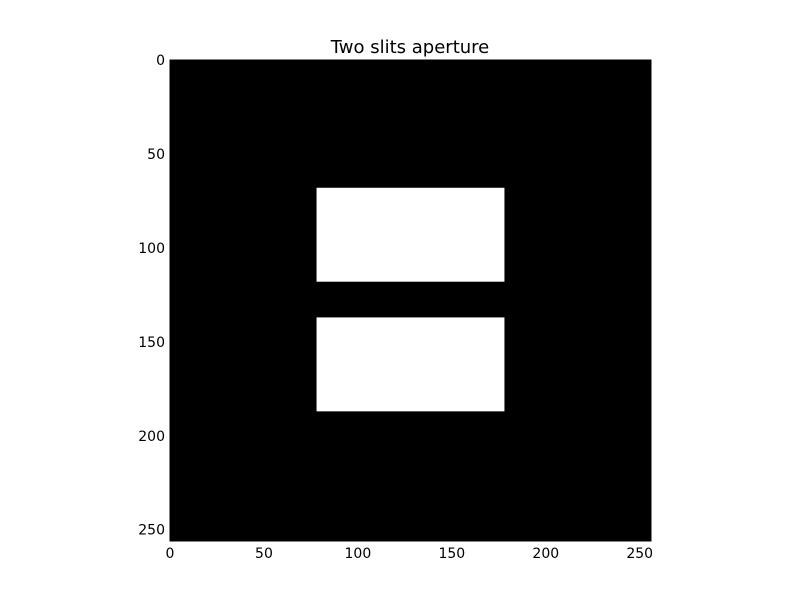 The image size is (800, 604). Describe the element at coordinates (170, 554) in the screenshot. I see `x-tick-label-0: 0` at that location.